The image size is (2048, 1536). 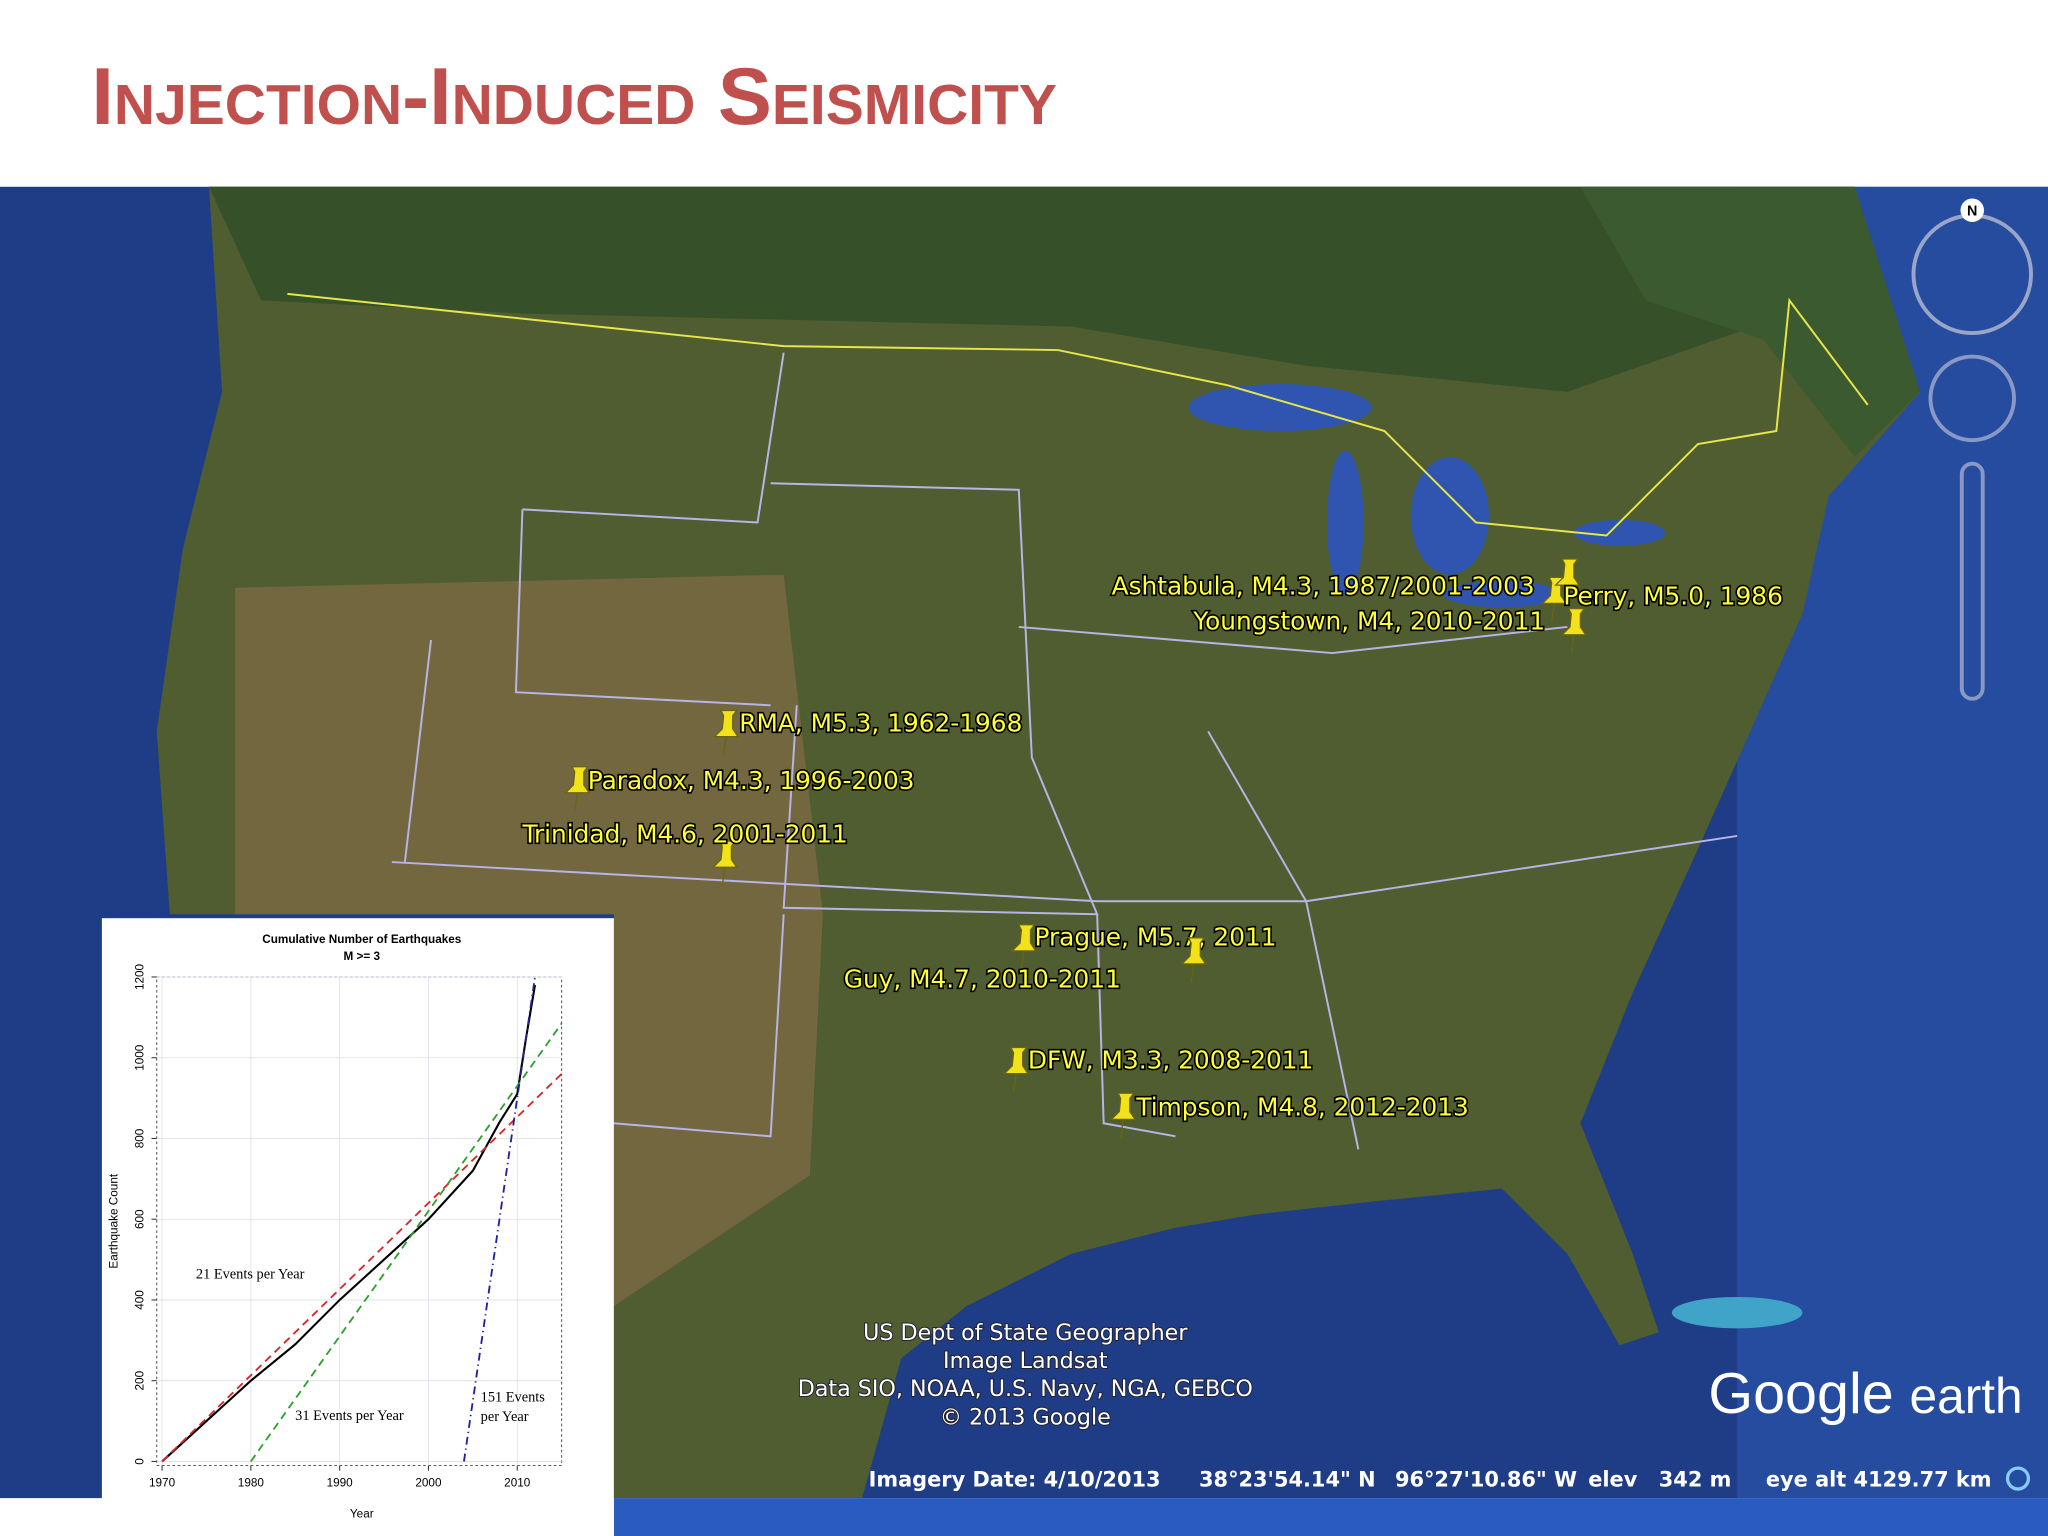 What do you see at coordinates (1750, 322) in the screenshot?
I see `maritimes` at bounding box center [1750, 322].